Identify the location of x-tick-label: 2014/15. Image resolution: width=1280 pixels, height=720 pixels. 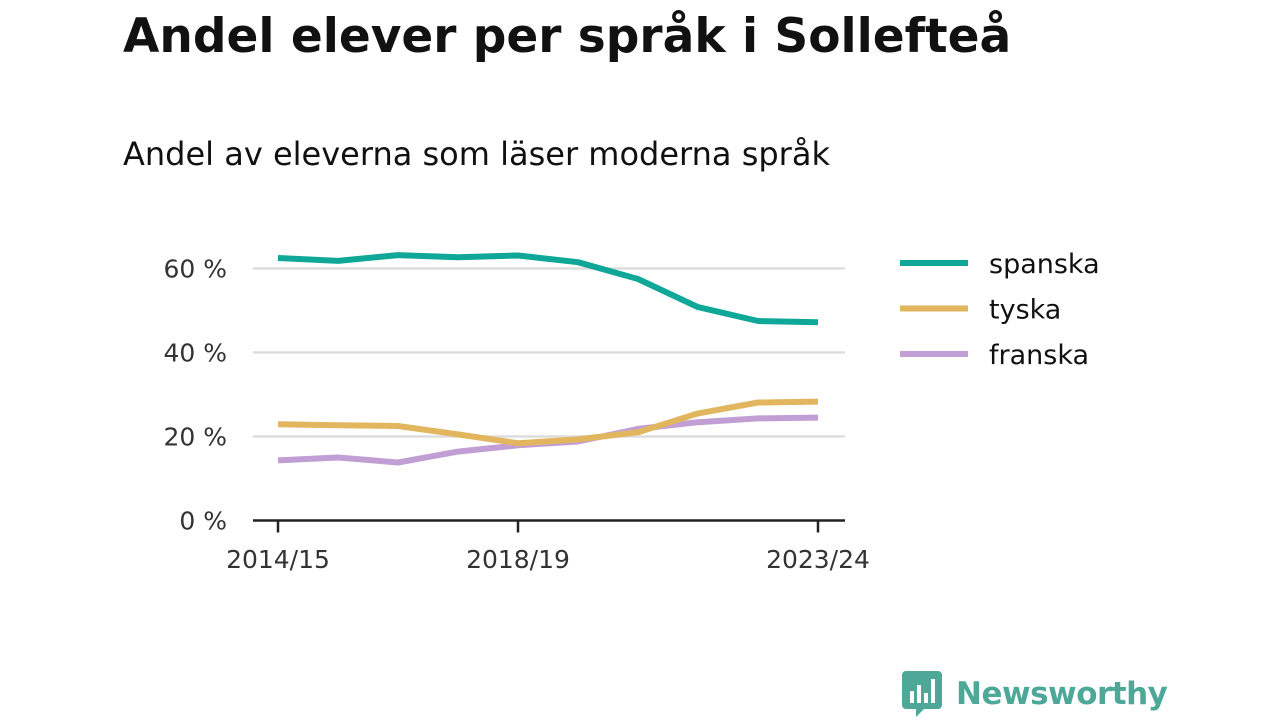
(278, 559).